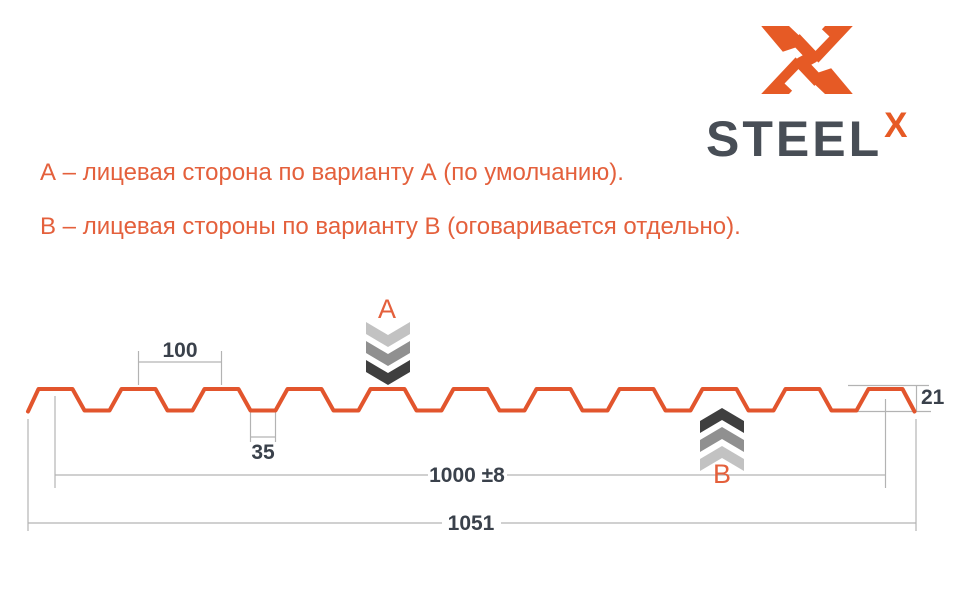  I want to click on side-a-marker: А, so click(388, 339).